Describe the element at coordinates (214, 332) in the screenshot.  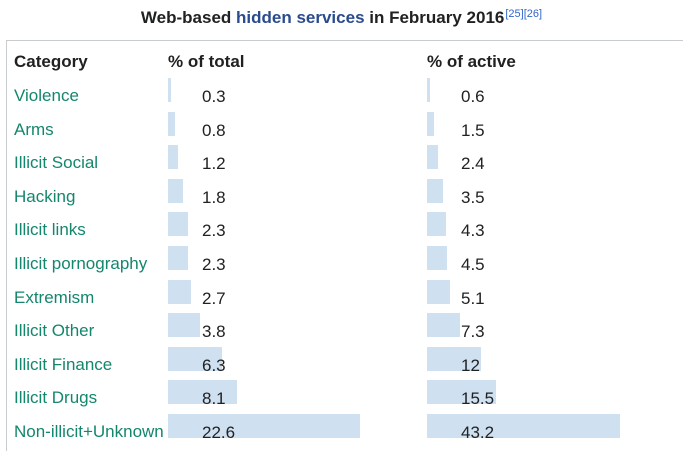
I see `percent-of-total-value: 3.8` at that location.